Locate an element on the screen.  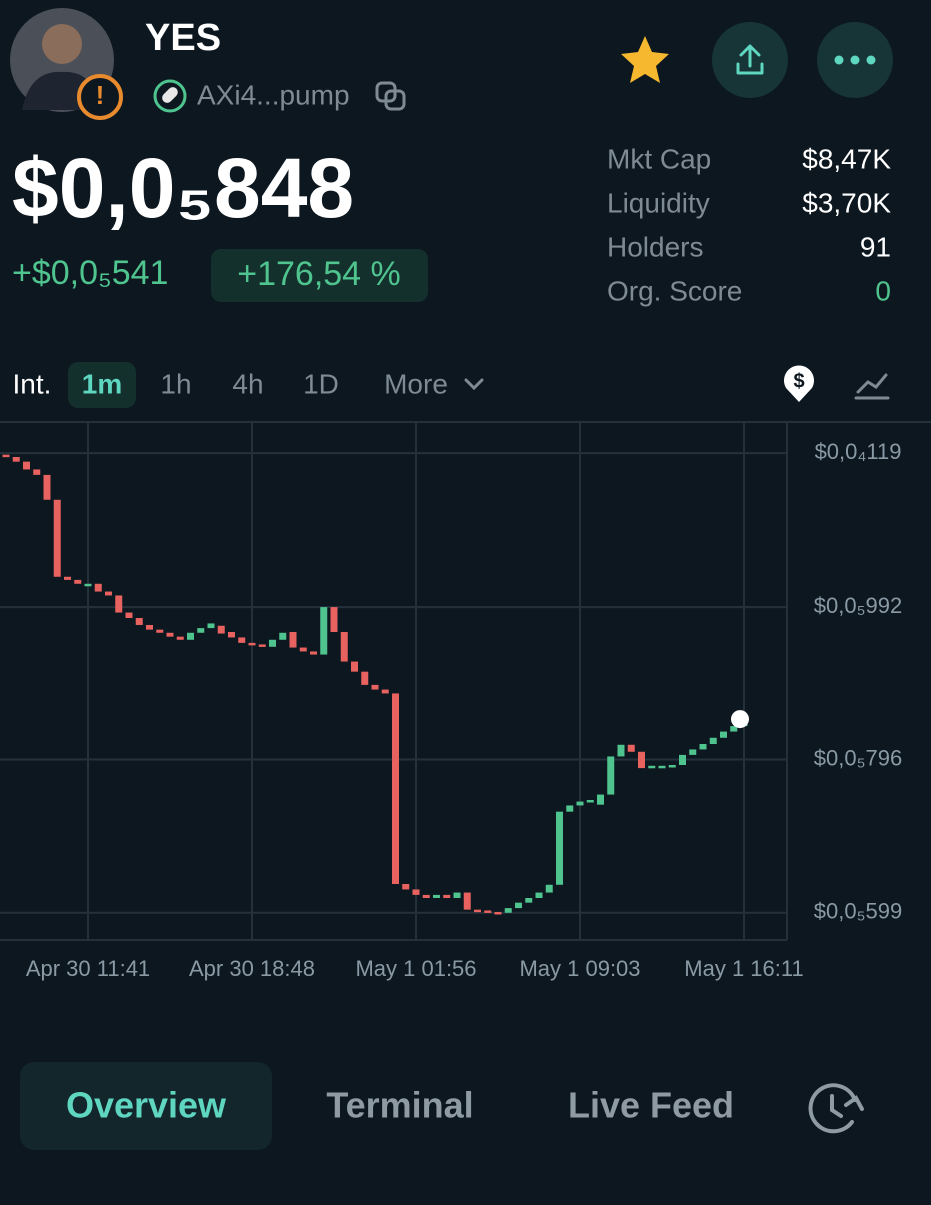
stat-label: Liquidity is located at coordinates (658, 202).